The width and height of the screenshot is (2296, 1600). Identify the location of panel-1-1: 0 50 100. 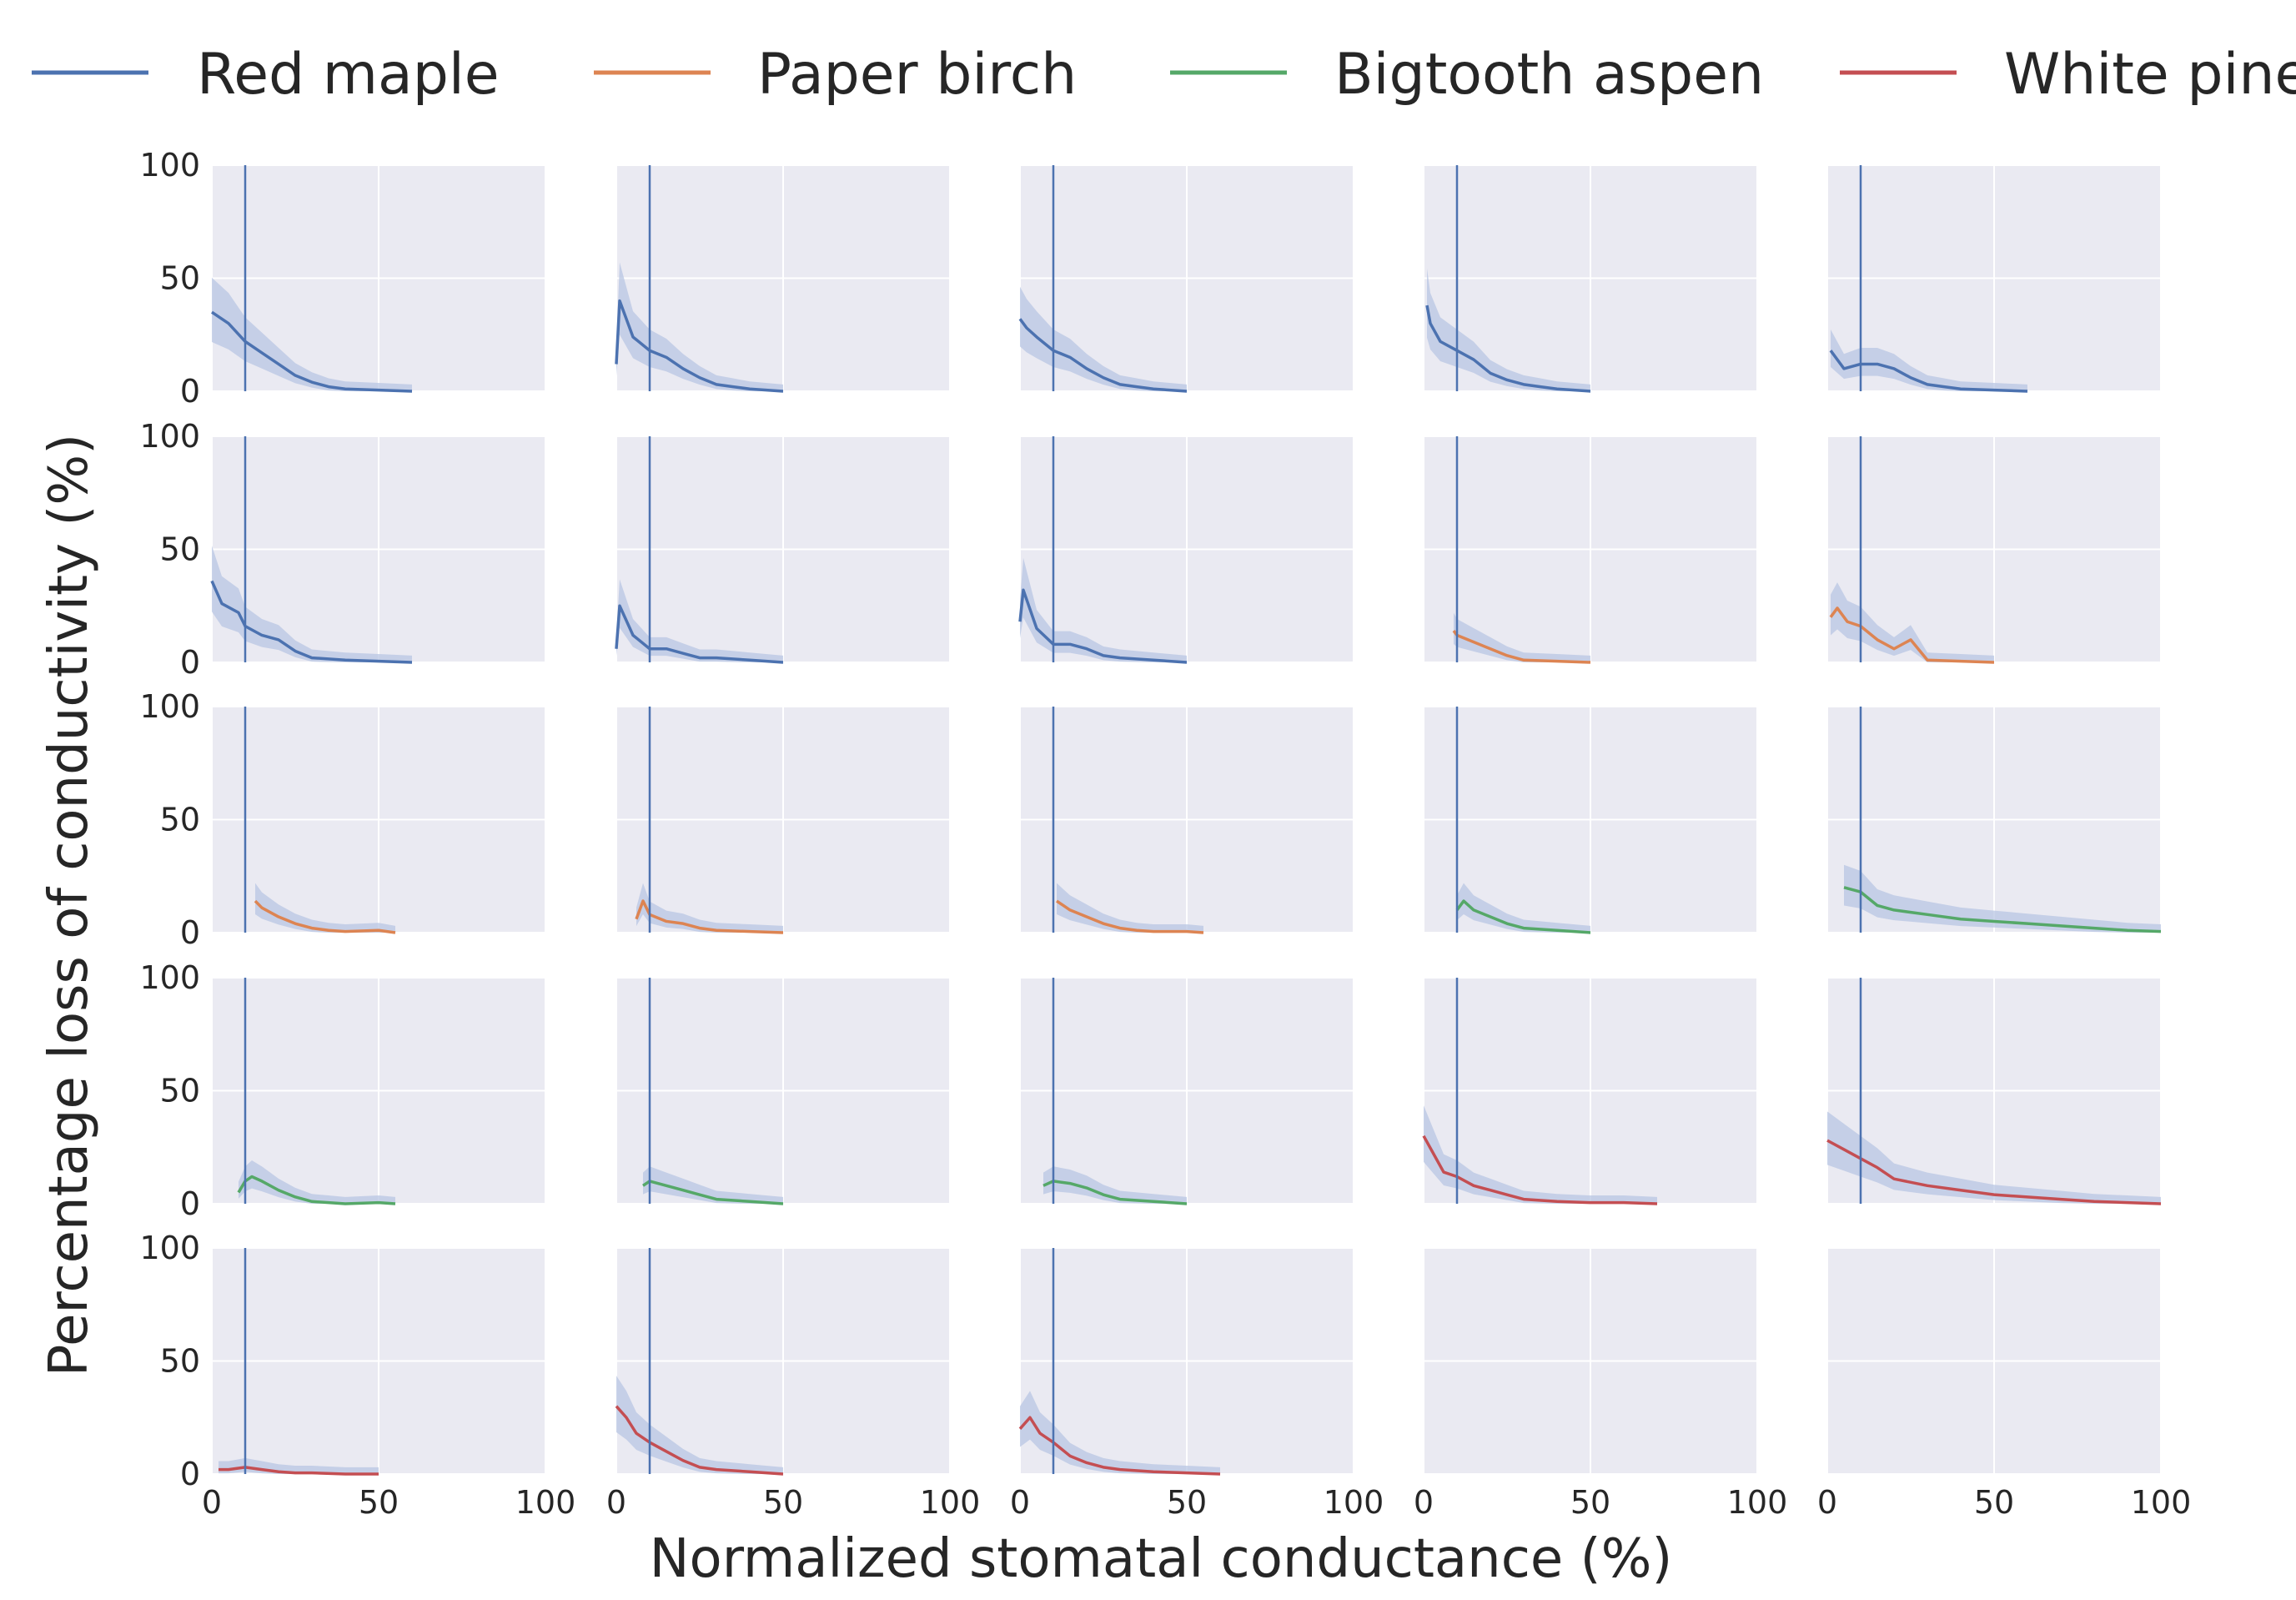
(342, 278).